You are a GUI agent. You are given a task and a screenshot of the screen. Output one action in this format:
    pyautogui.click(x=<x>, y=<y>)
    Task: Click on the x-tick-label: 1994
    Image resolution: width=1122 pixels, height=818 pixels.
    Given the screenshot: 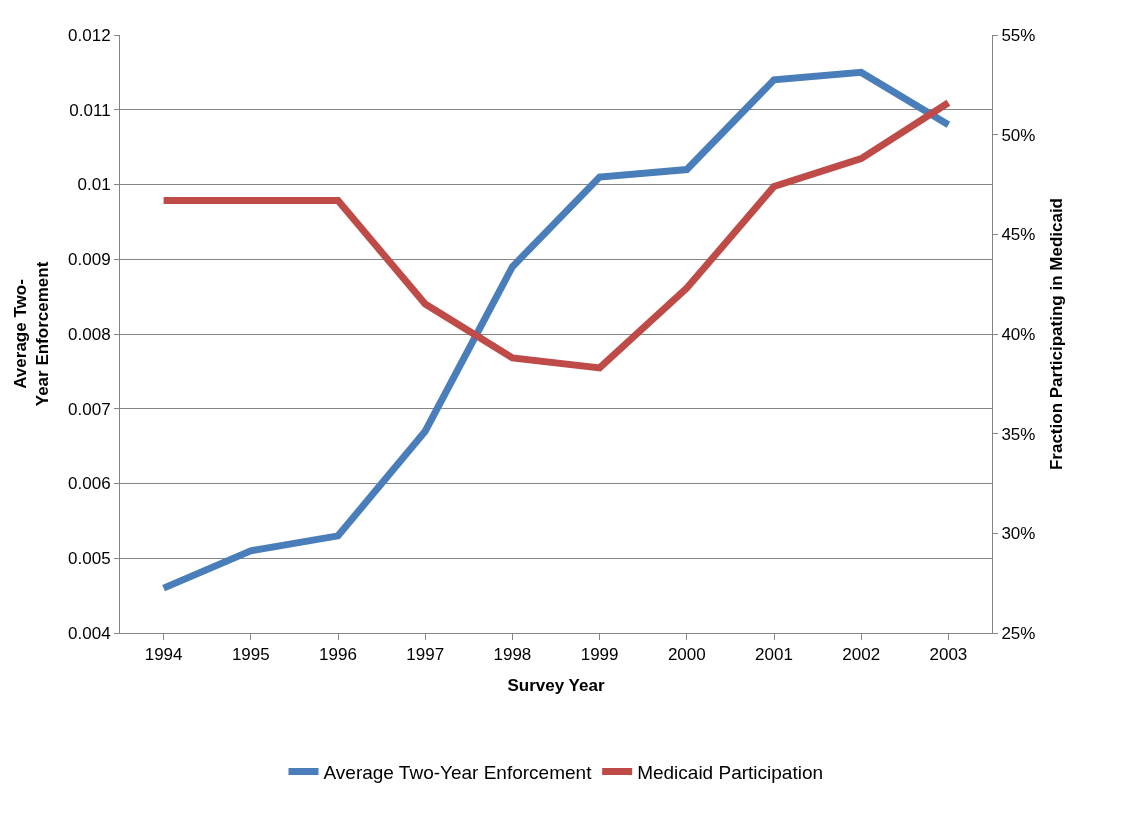 What is the action you would take?
    pyautogui.click(x=163, y=655)
    